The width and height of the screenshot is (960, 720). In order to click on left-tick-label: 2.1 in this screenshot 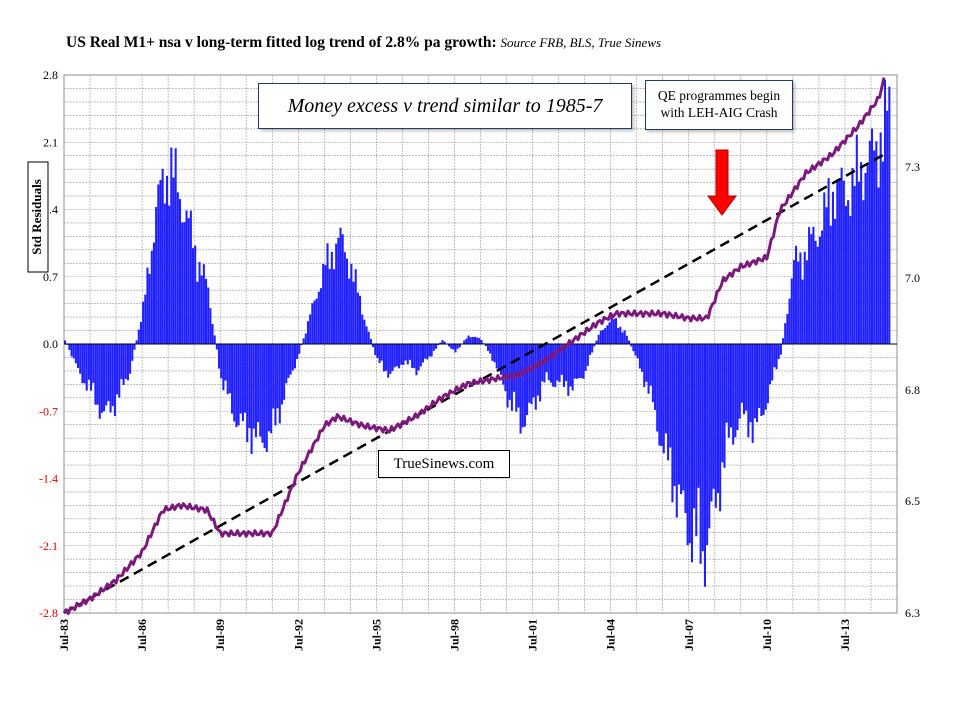, I will do `click(50, 142)`.